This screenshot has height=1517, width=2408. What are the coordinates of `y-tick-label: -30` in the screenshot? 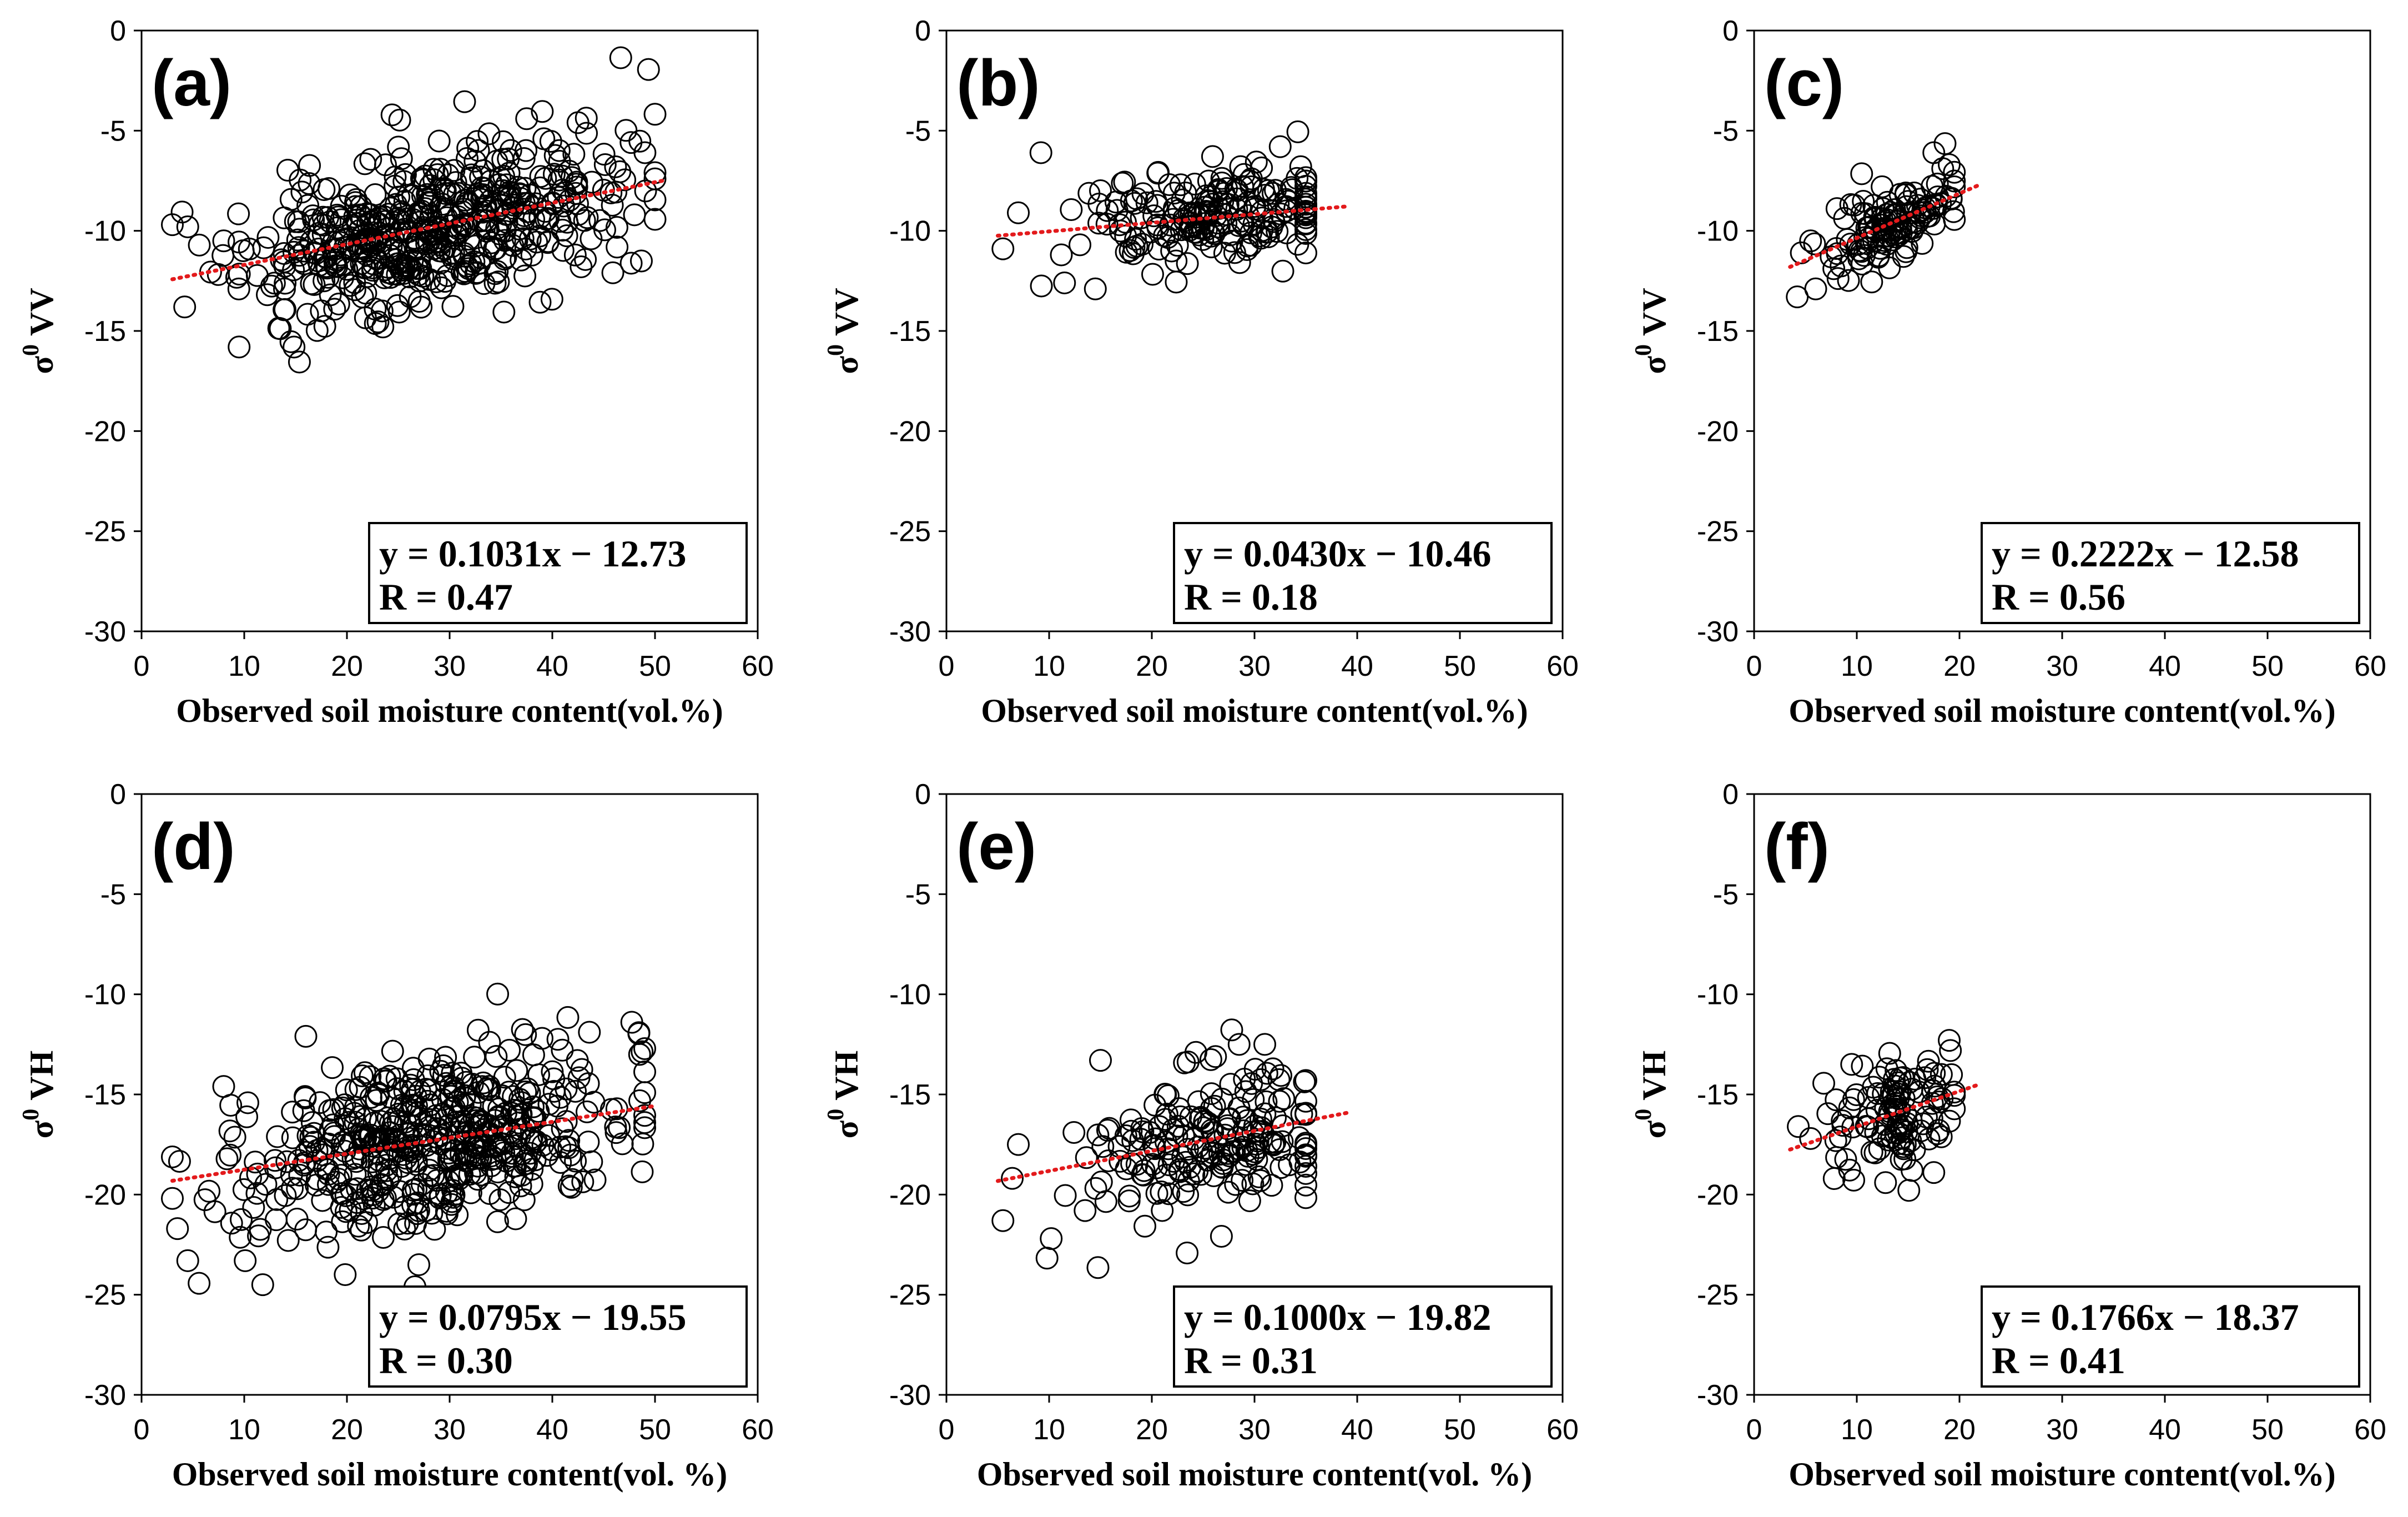 It's located at (1718, 1395).